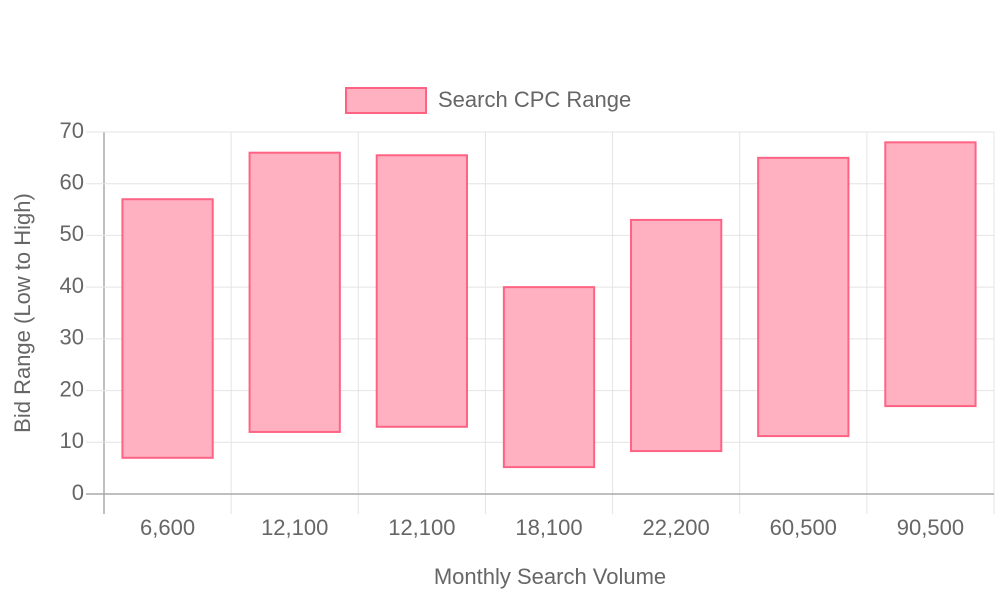  What do you see at coordinates (803, 527) in the screenshot?
I see `x-tick-label: 60,500` at bounding box center [803, 527].